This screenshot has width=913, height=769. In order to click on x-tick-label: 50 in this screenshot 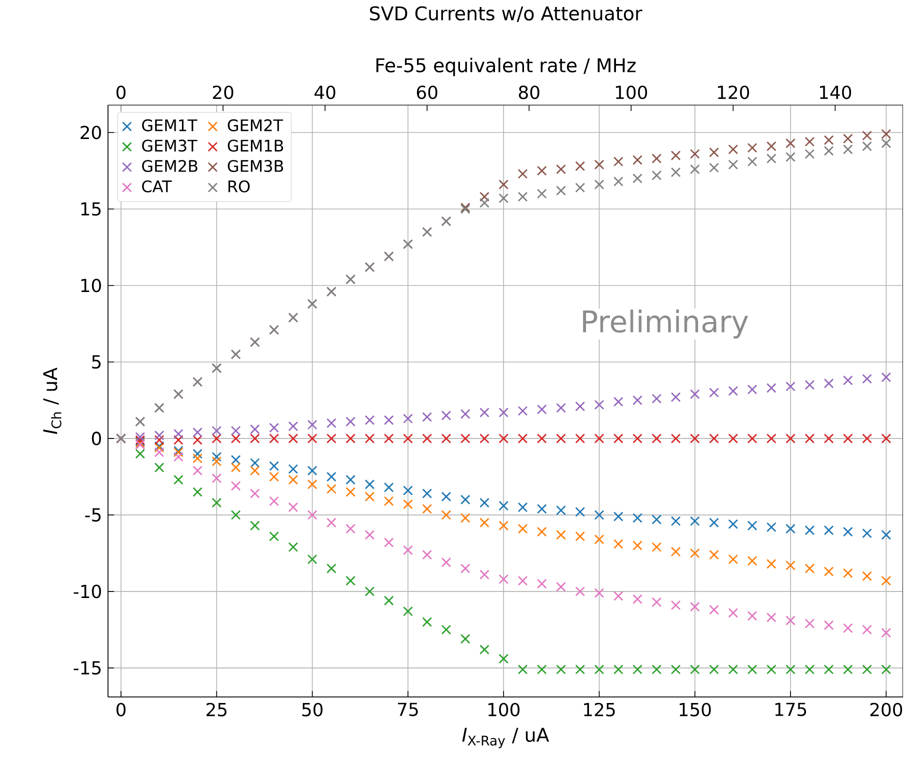, I will do `click(312, 709)`.